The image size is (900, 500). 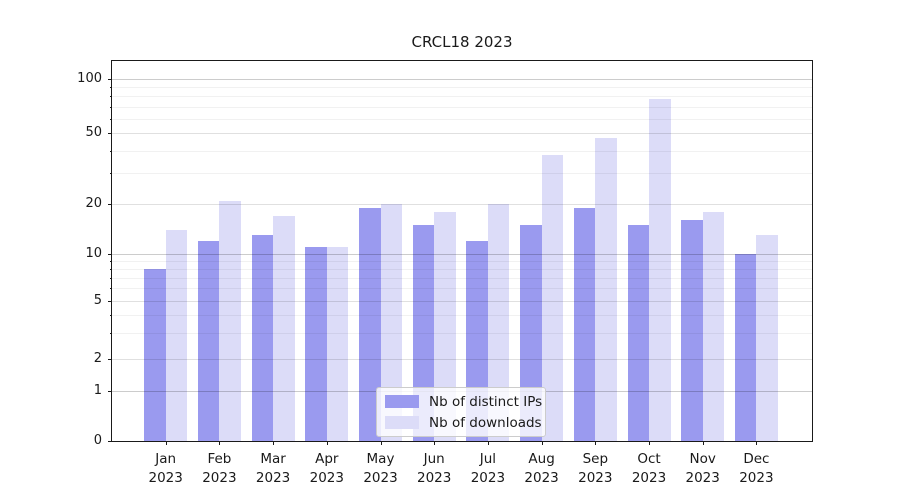 I want to click on x-axis-label-jan: Jan 2023, so click(x=165, y=468).